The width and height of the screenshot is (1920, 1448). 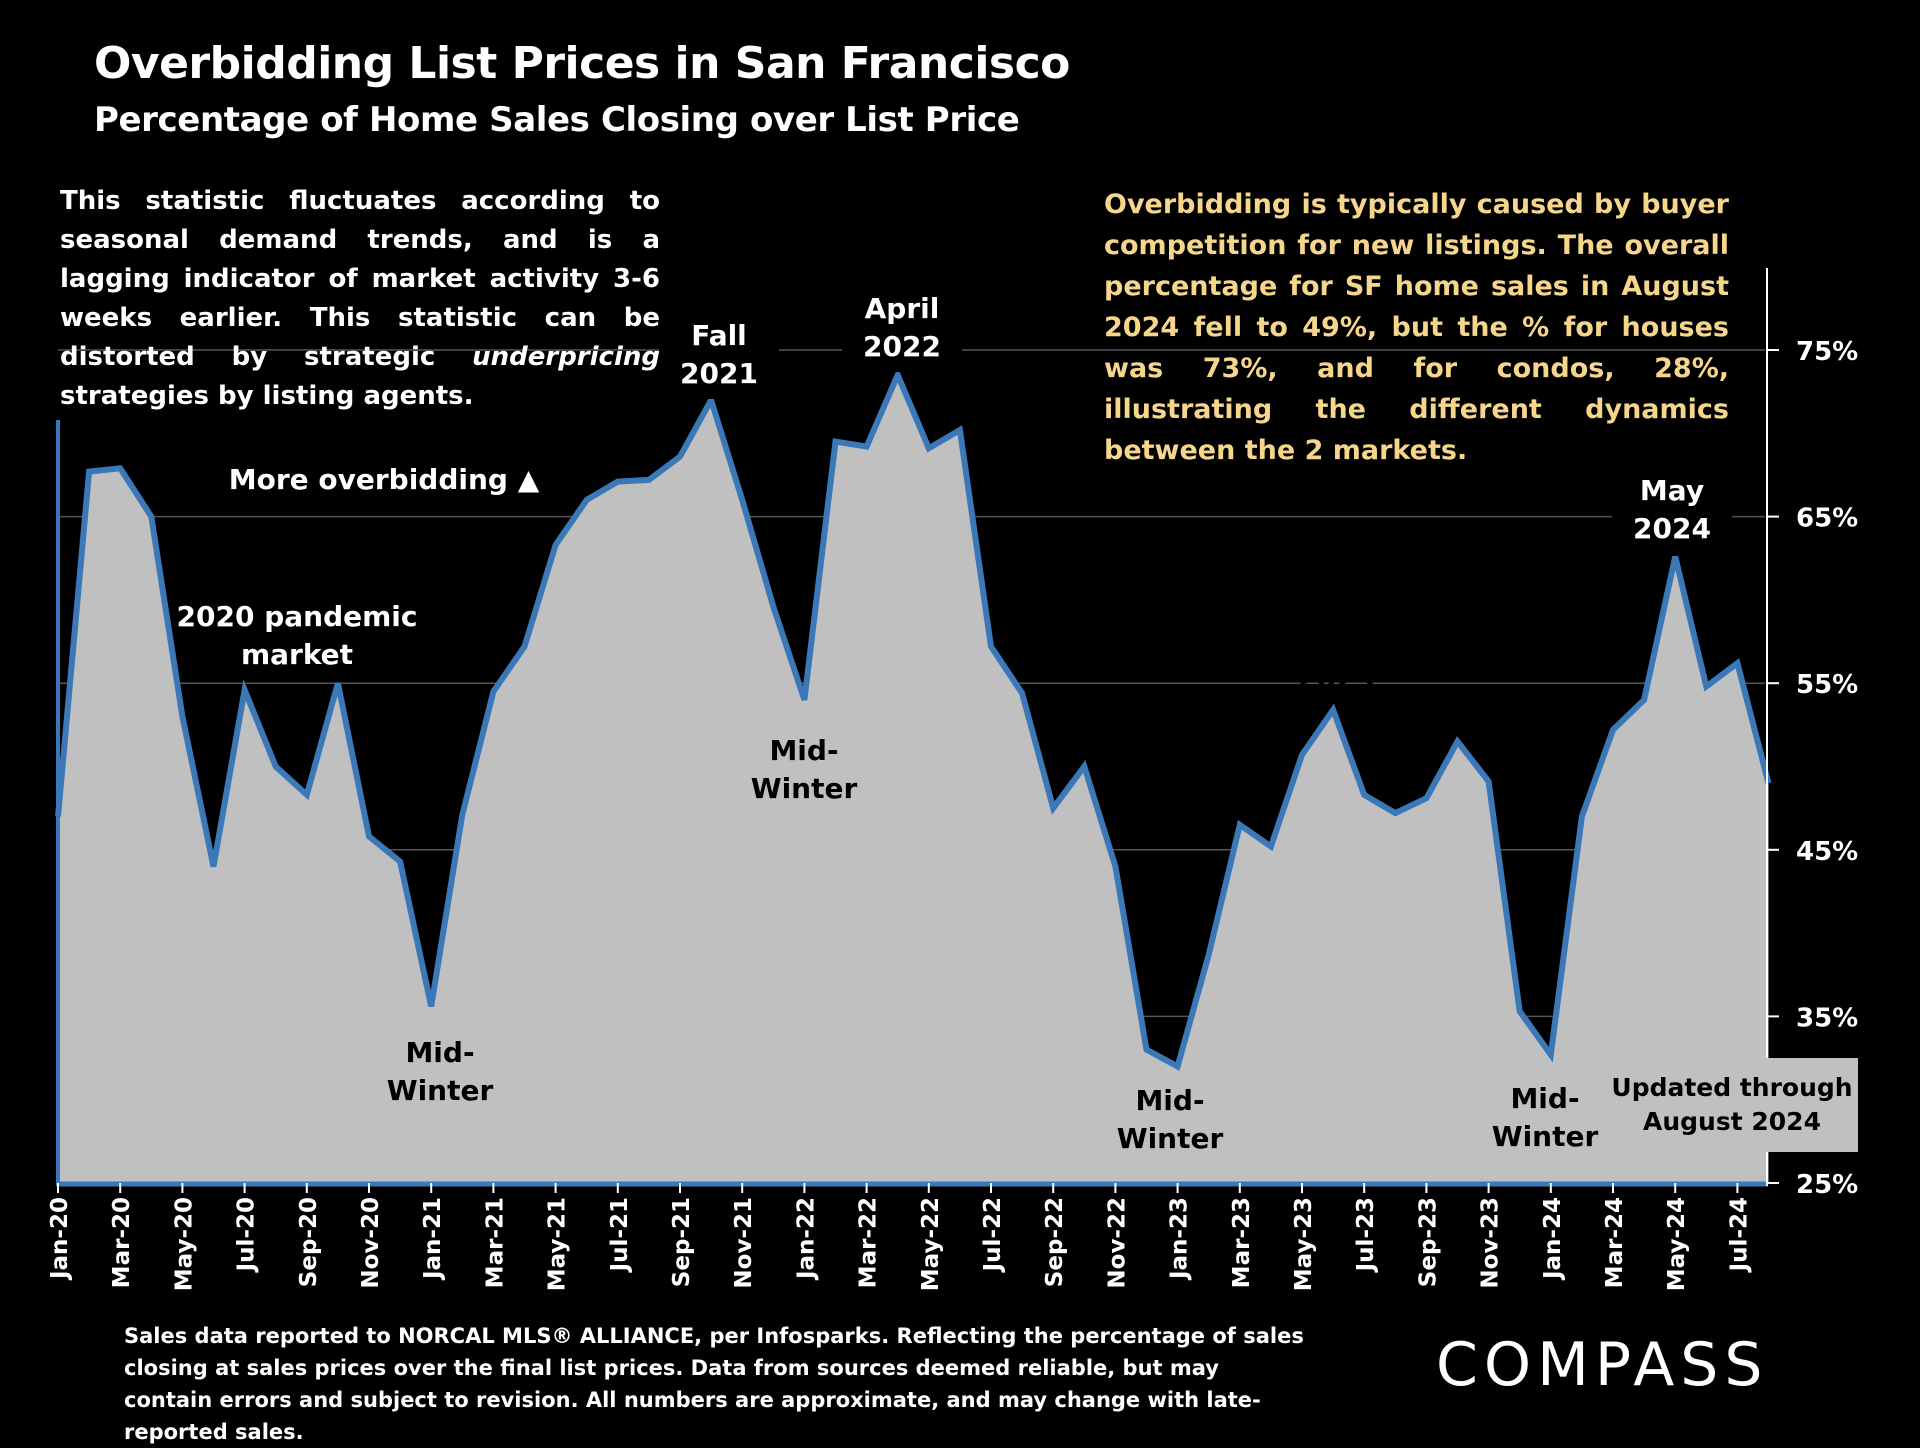 I want to click on annotation-june2023: June, so click(x=1334, y=640).